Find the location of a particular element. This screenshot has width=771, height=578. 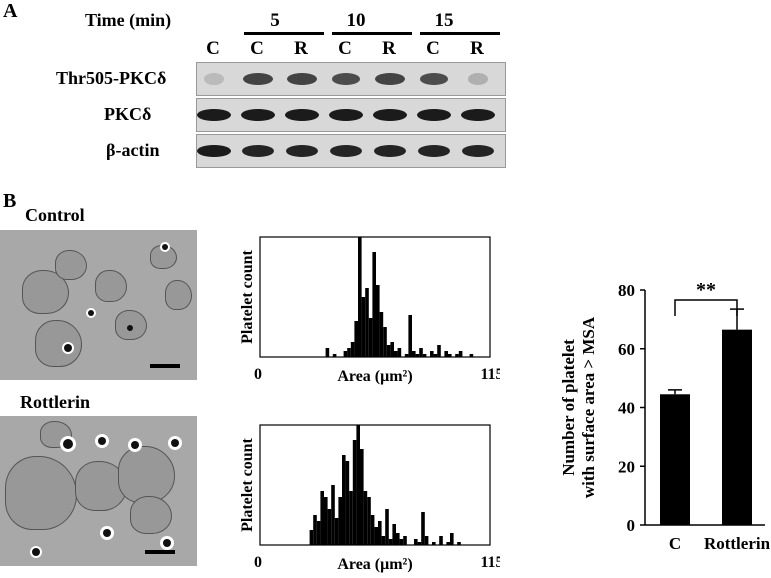

bar-ylabel-line: Number of platelet is located at coordinates (568, 407).